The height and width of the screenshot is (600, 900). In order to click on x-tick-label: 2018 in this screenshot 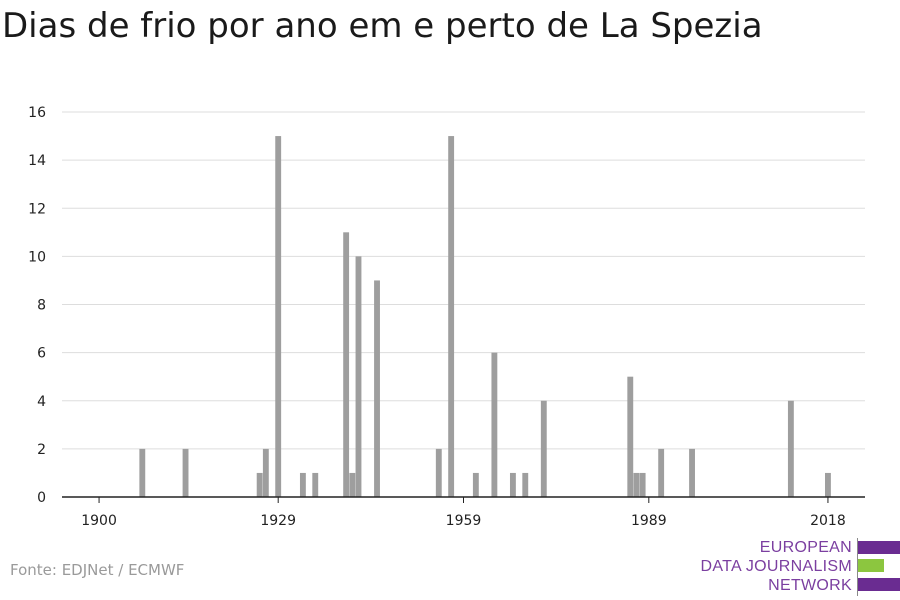, I will do `click(828, 521)`.